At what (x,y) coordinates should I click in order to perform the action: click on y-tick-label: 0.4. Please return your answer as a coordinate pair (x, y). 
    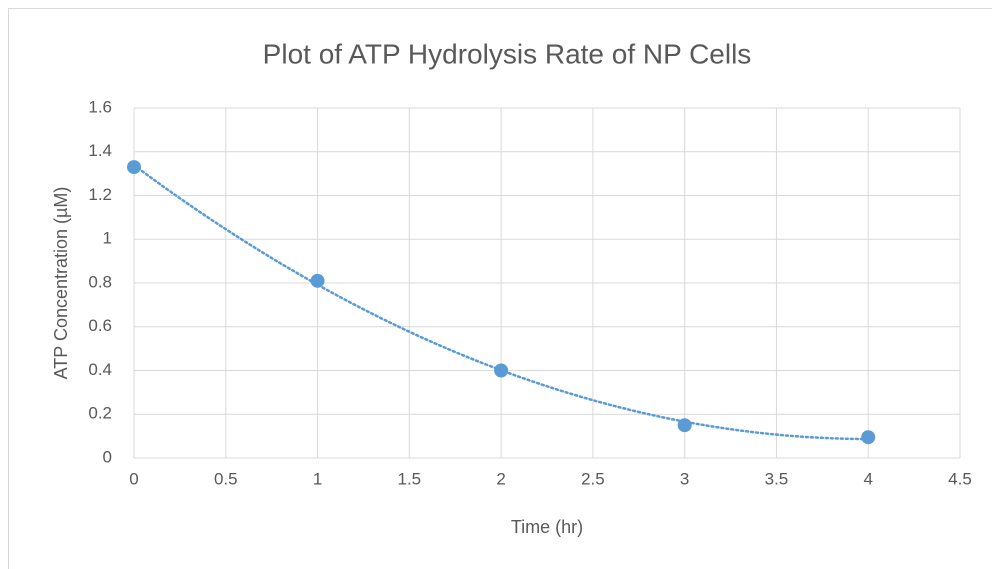
    Looking at the image, I should click on (100, 369).